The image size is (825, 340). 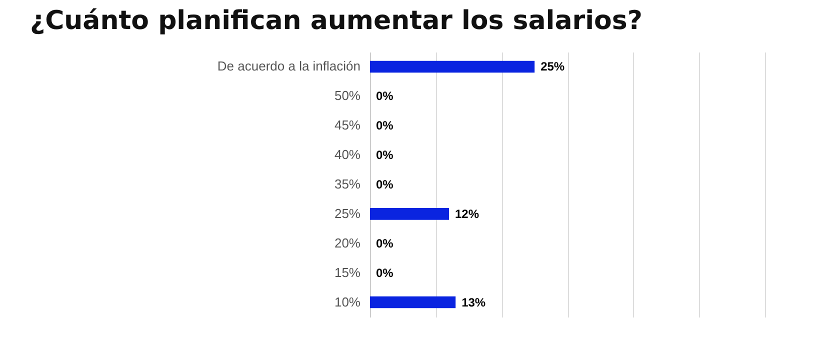 I want to click on y-tick-label: 50%, so click(x=347, y=96).